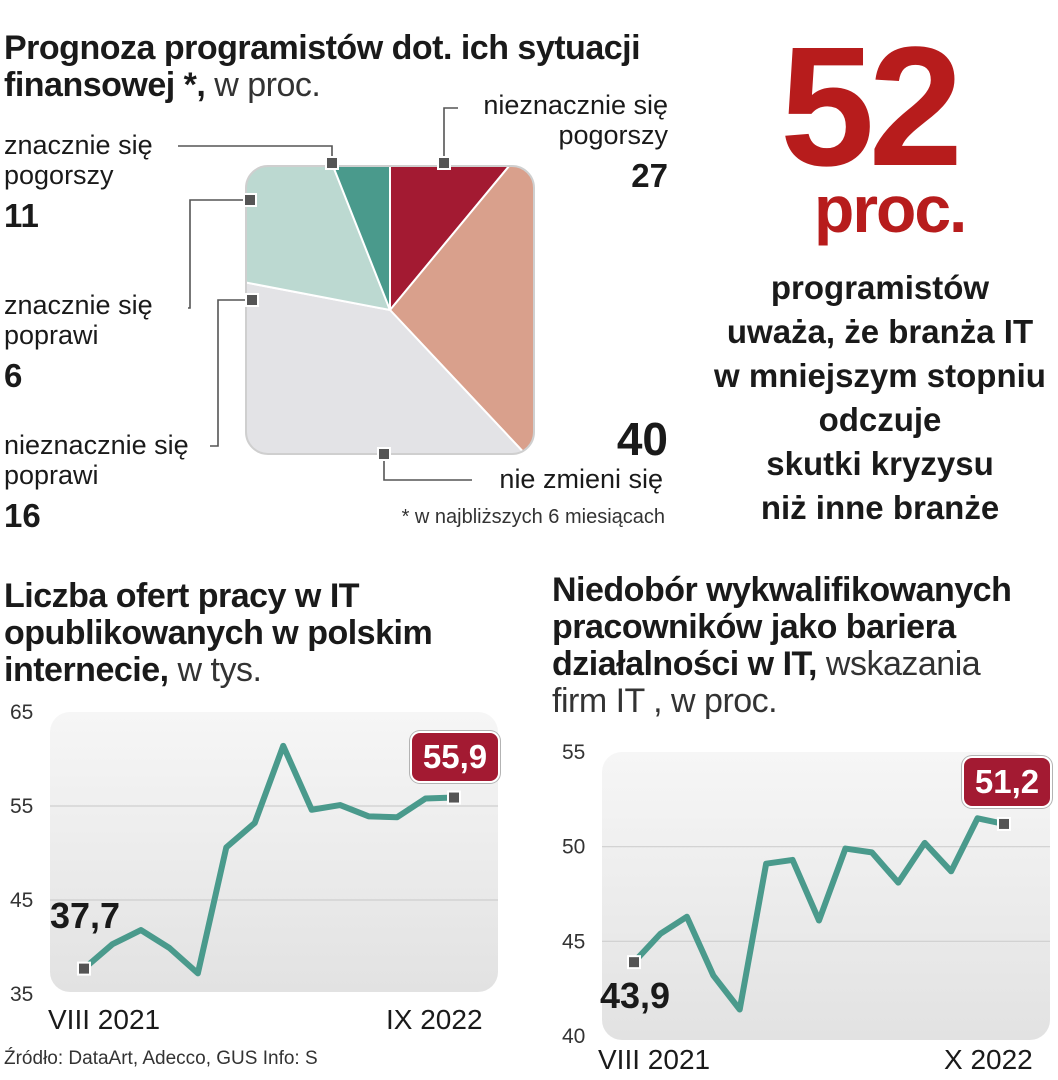  I want to click on label-nieznacznie-poprawi-l2: poprawi, so click(51, 475).